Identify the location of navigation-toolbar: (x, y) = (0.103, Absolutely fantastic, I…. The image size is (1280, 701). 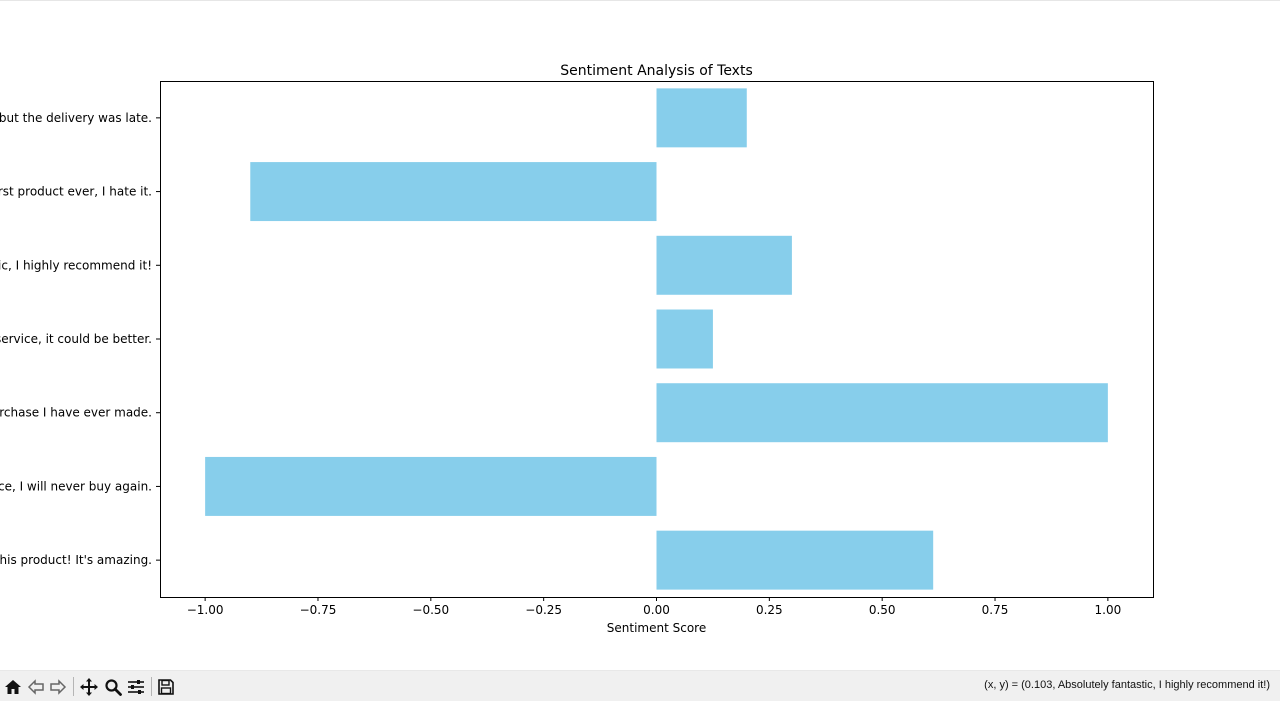
(640, 685).